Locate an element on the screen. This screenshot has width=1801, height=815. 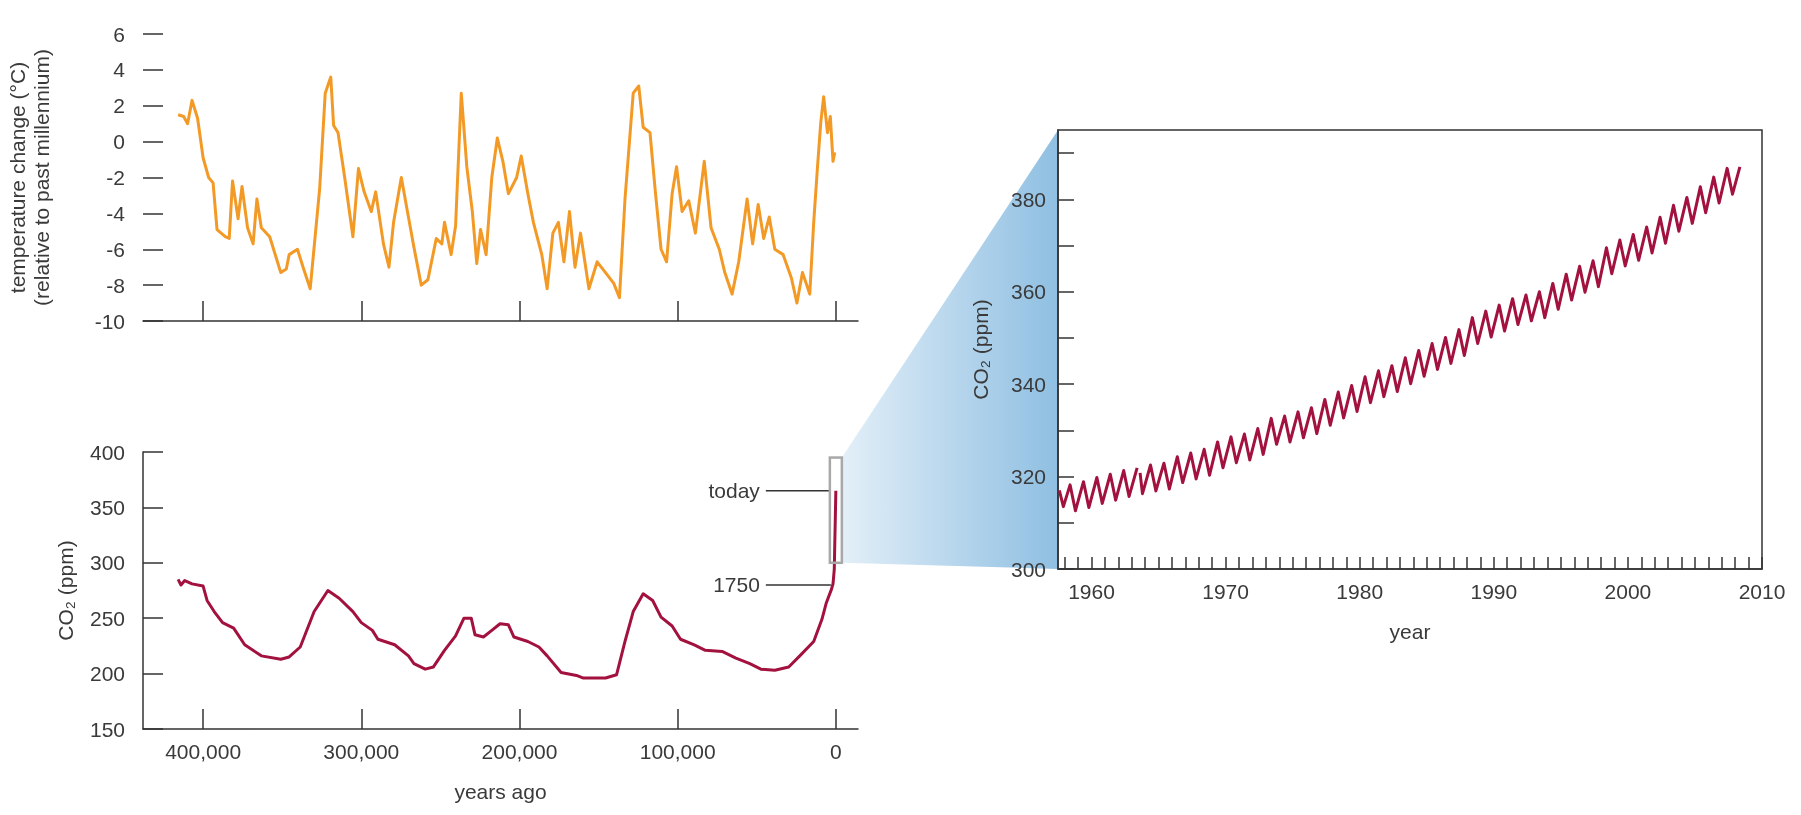
x-tick-label: 400,000 is located at coordinates (203, 751).